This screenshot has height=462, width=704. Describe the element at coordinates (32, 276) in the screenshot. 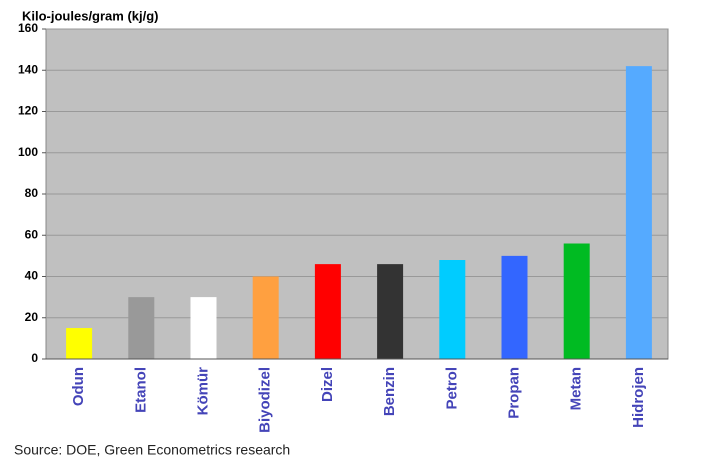

I see `y-tick-label: 40` at that location.